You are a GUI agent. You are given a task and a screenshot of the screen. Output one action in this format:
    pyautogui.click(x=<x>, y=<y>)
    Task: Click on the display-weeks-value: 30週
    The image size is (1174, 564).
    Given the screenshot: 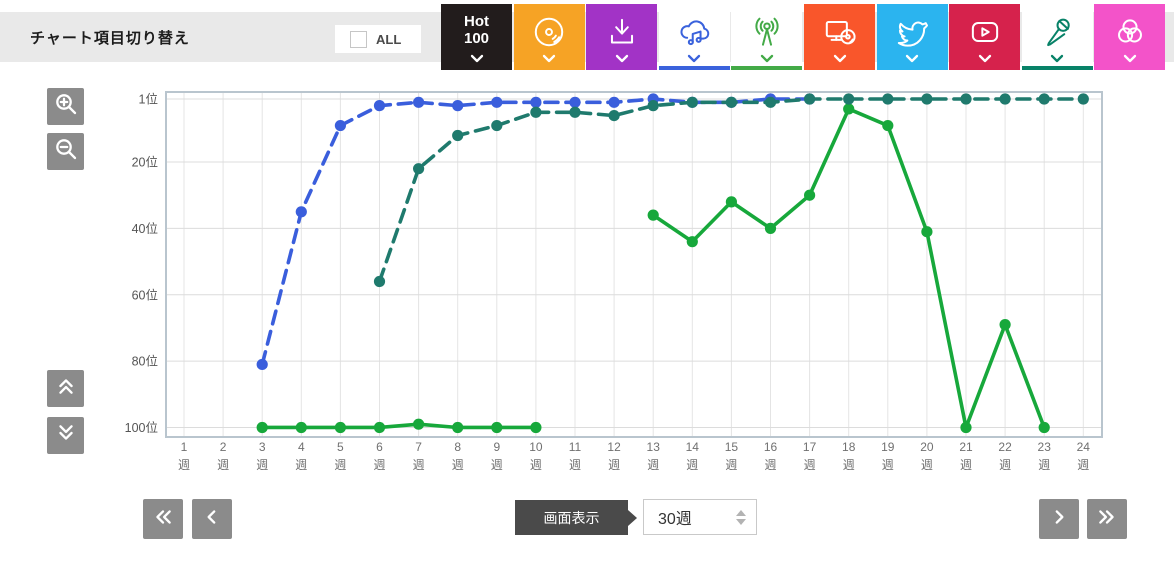 What is the action you would take?
    pyautogui.click(x=675, y=519)
    